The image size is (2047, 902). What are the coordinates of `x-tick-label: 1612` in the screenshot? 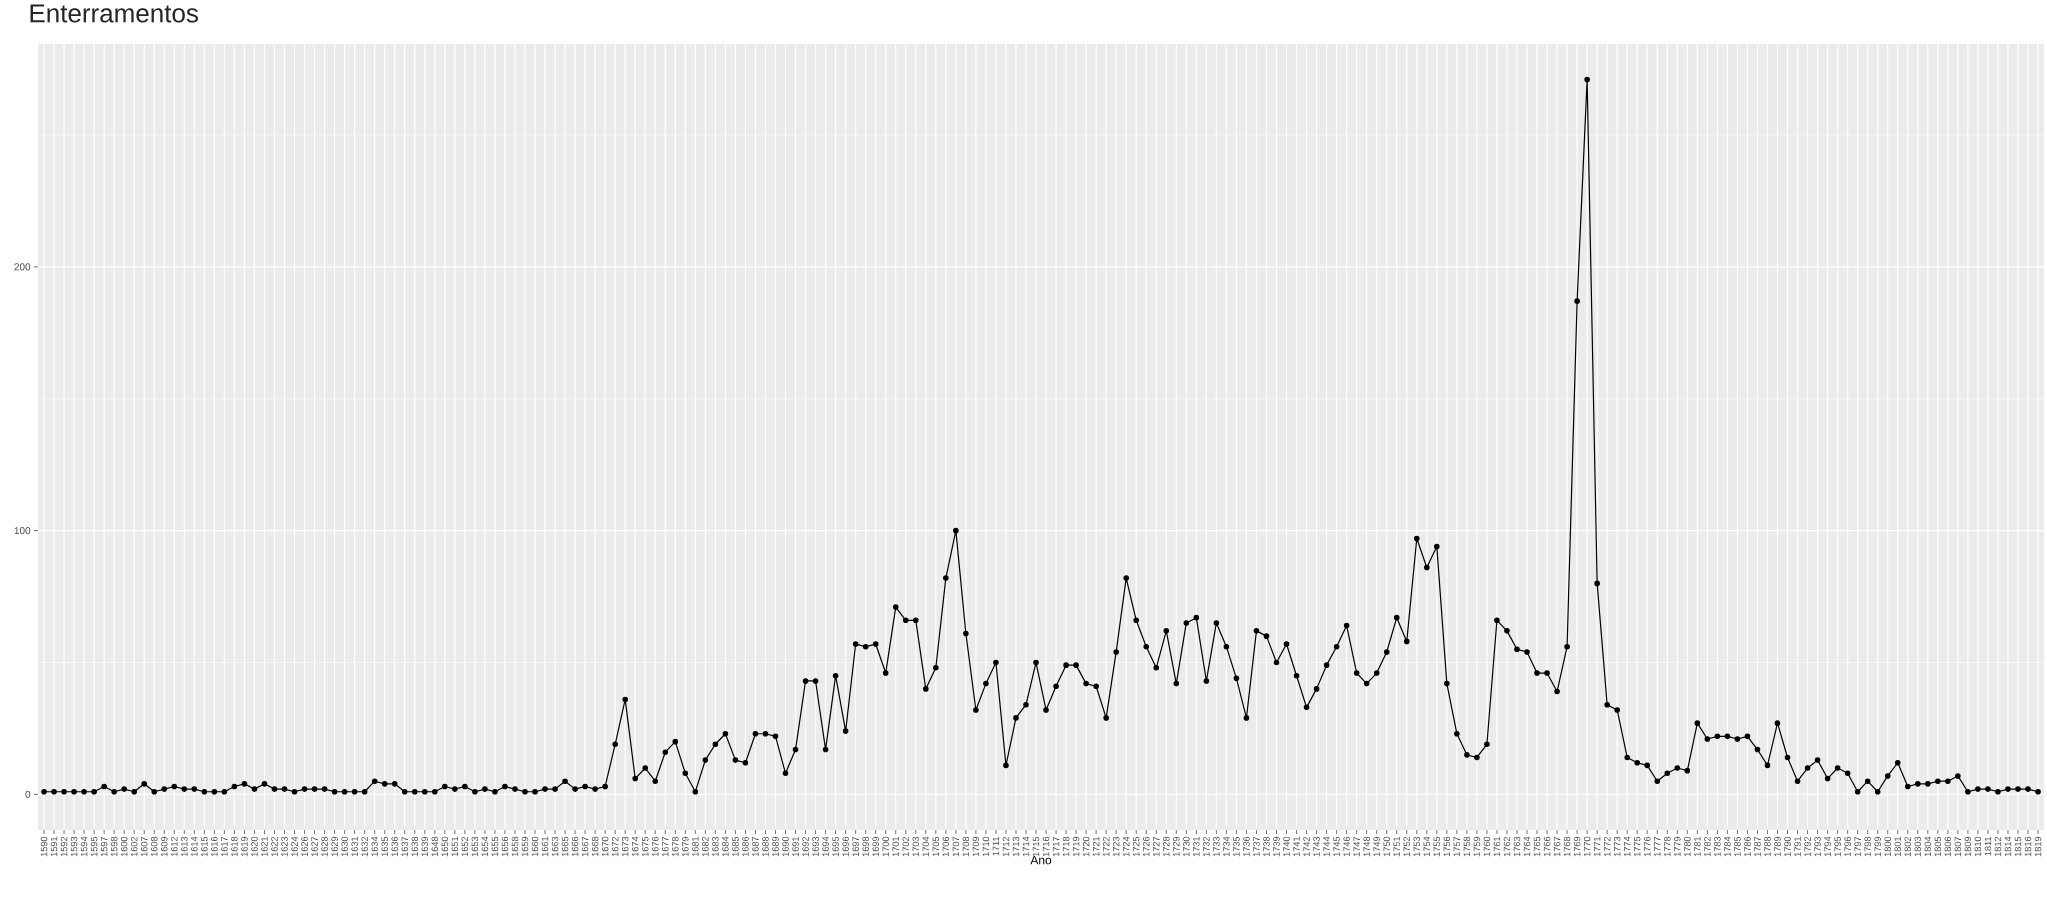 It's located at (174, 846).